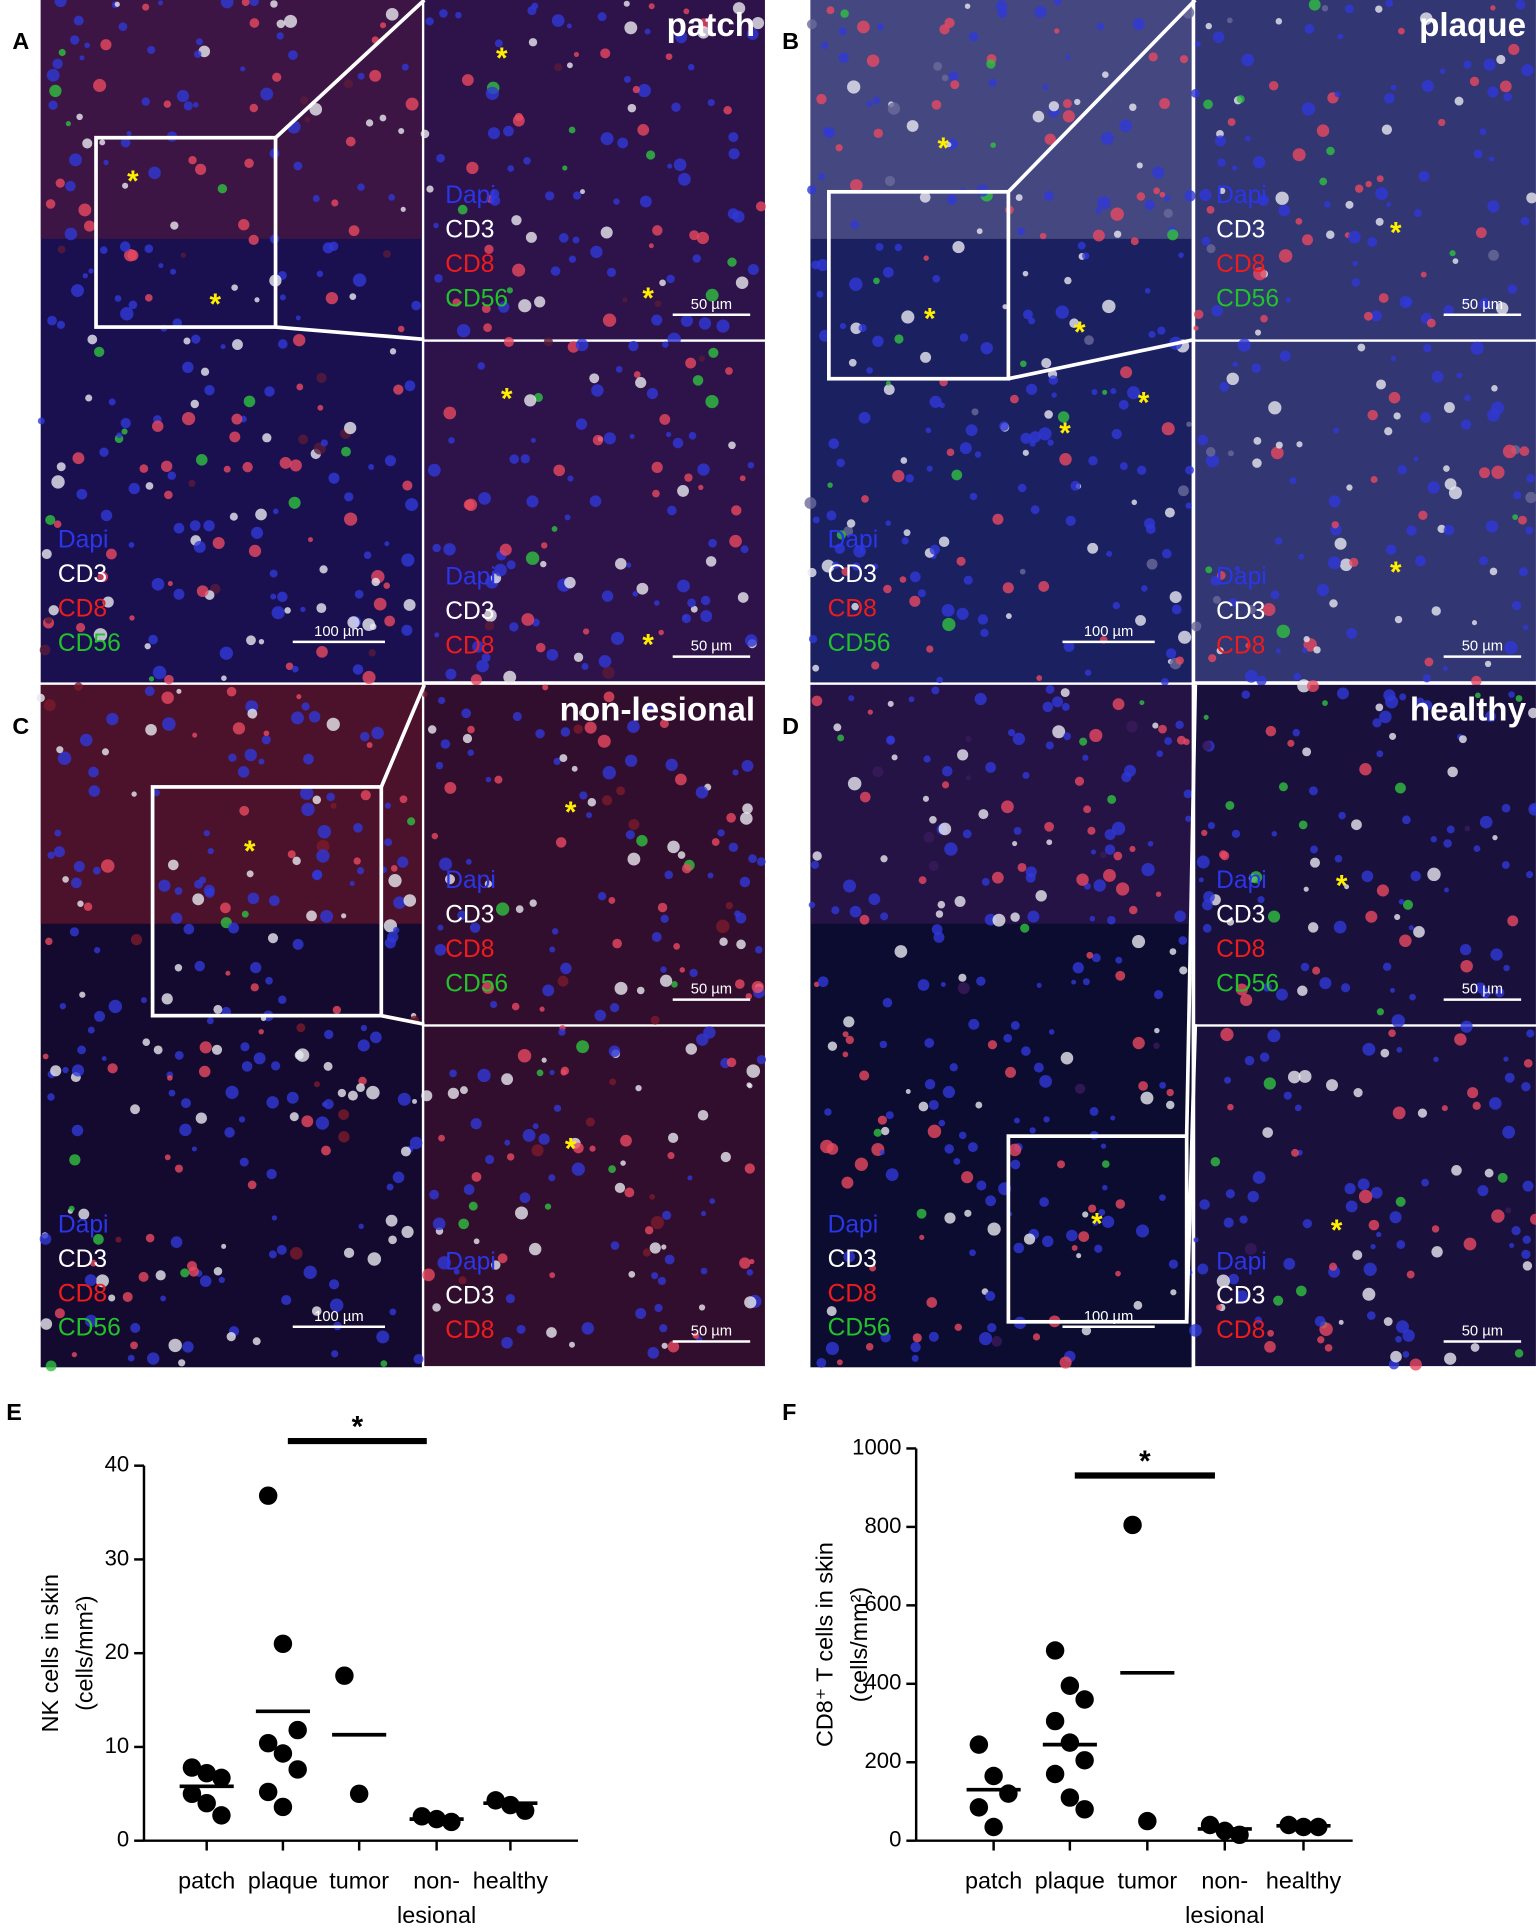  What do you see at coordinates (1191, 910) in the screenshot?
I see `zoom-line` at bounding box center [1191, 910].